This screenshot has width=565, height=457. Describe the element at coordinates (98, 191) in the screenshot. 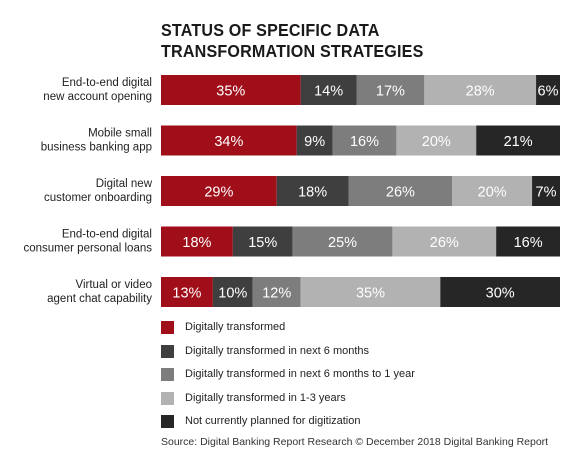

I see `category-label: Digital new customer onboarding` at that location.